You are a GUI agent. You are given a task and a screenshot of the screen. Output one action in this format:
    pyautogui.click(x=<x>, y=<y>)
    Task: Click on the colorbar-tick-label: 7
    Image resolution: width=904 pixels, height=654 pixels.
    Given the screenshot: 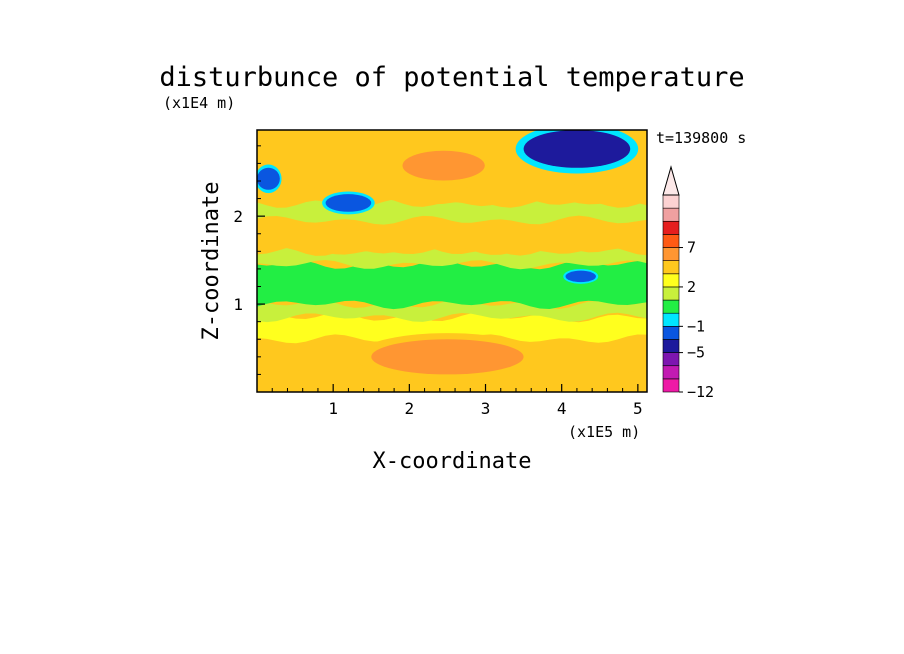 What is the action you would take?
    pyautogui.click(x=691, y=248)
    